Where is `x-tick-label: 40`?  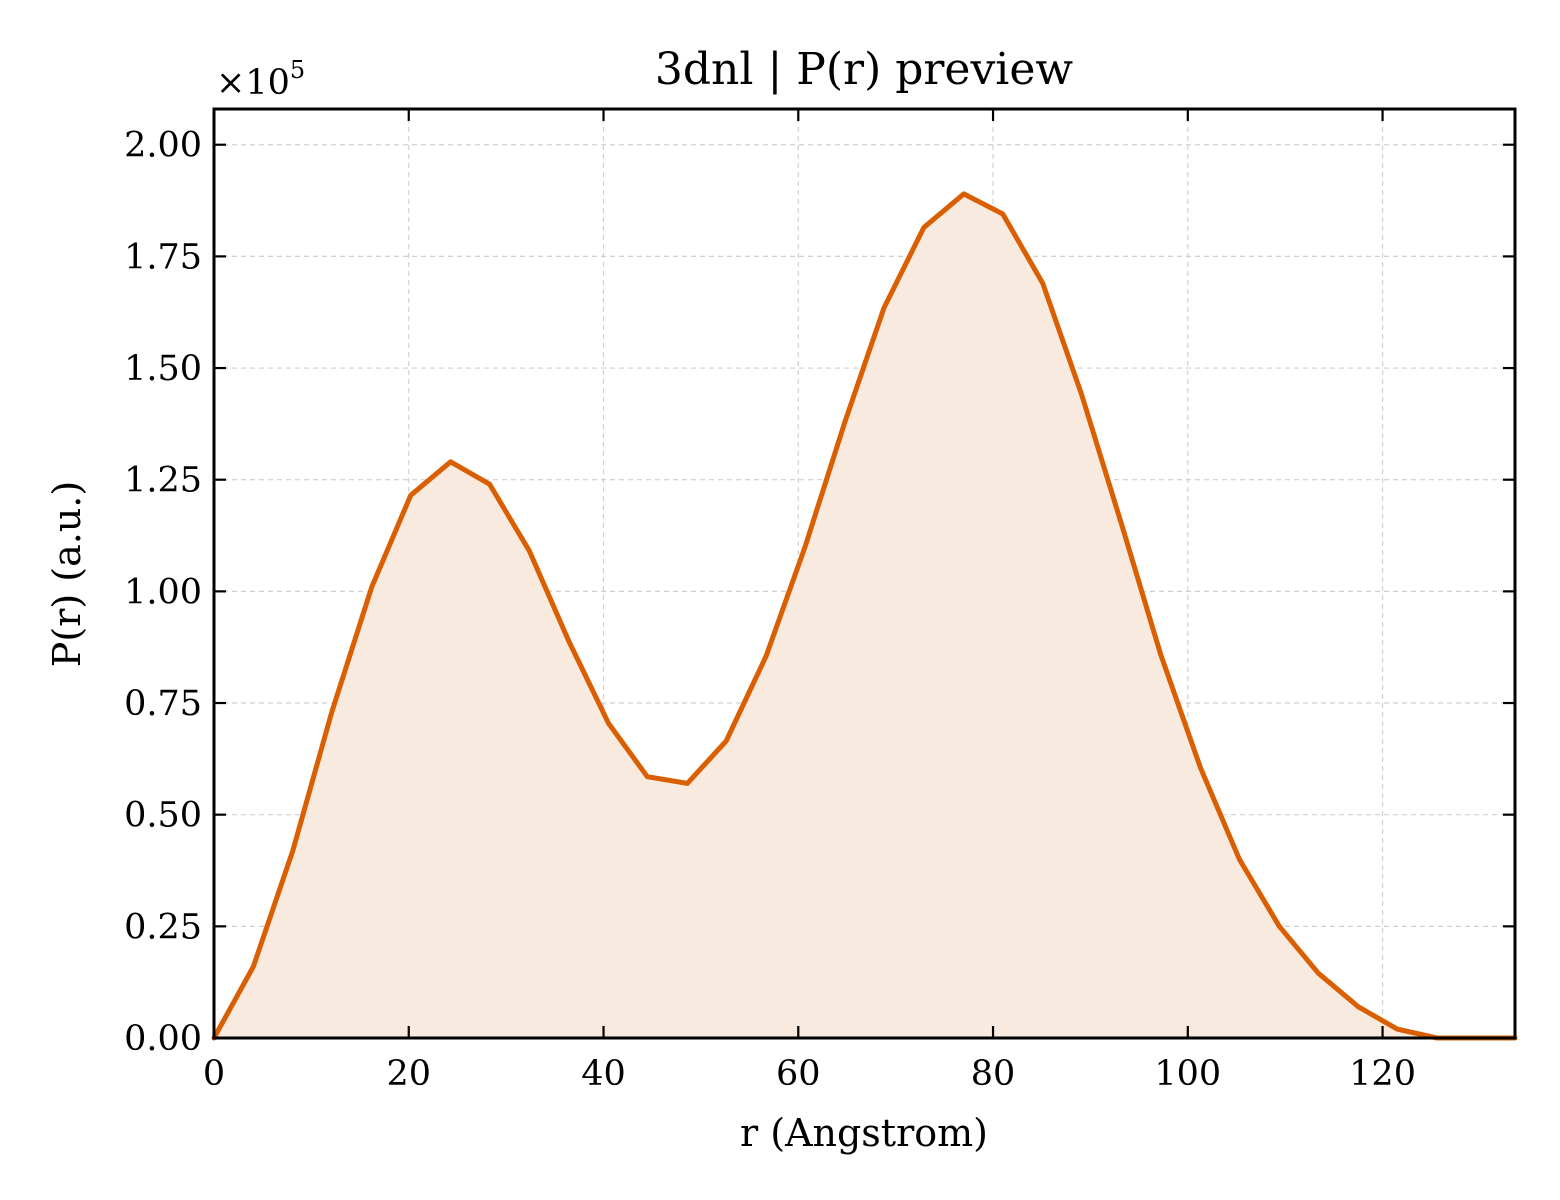 x-tick-label: 40 is located at coordinates (603, 1074).